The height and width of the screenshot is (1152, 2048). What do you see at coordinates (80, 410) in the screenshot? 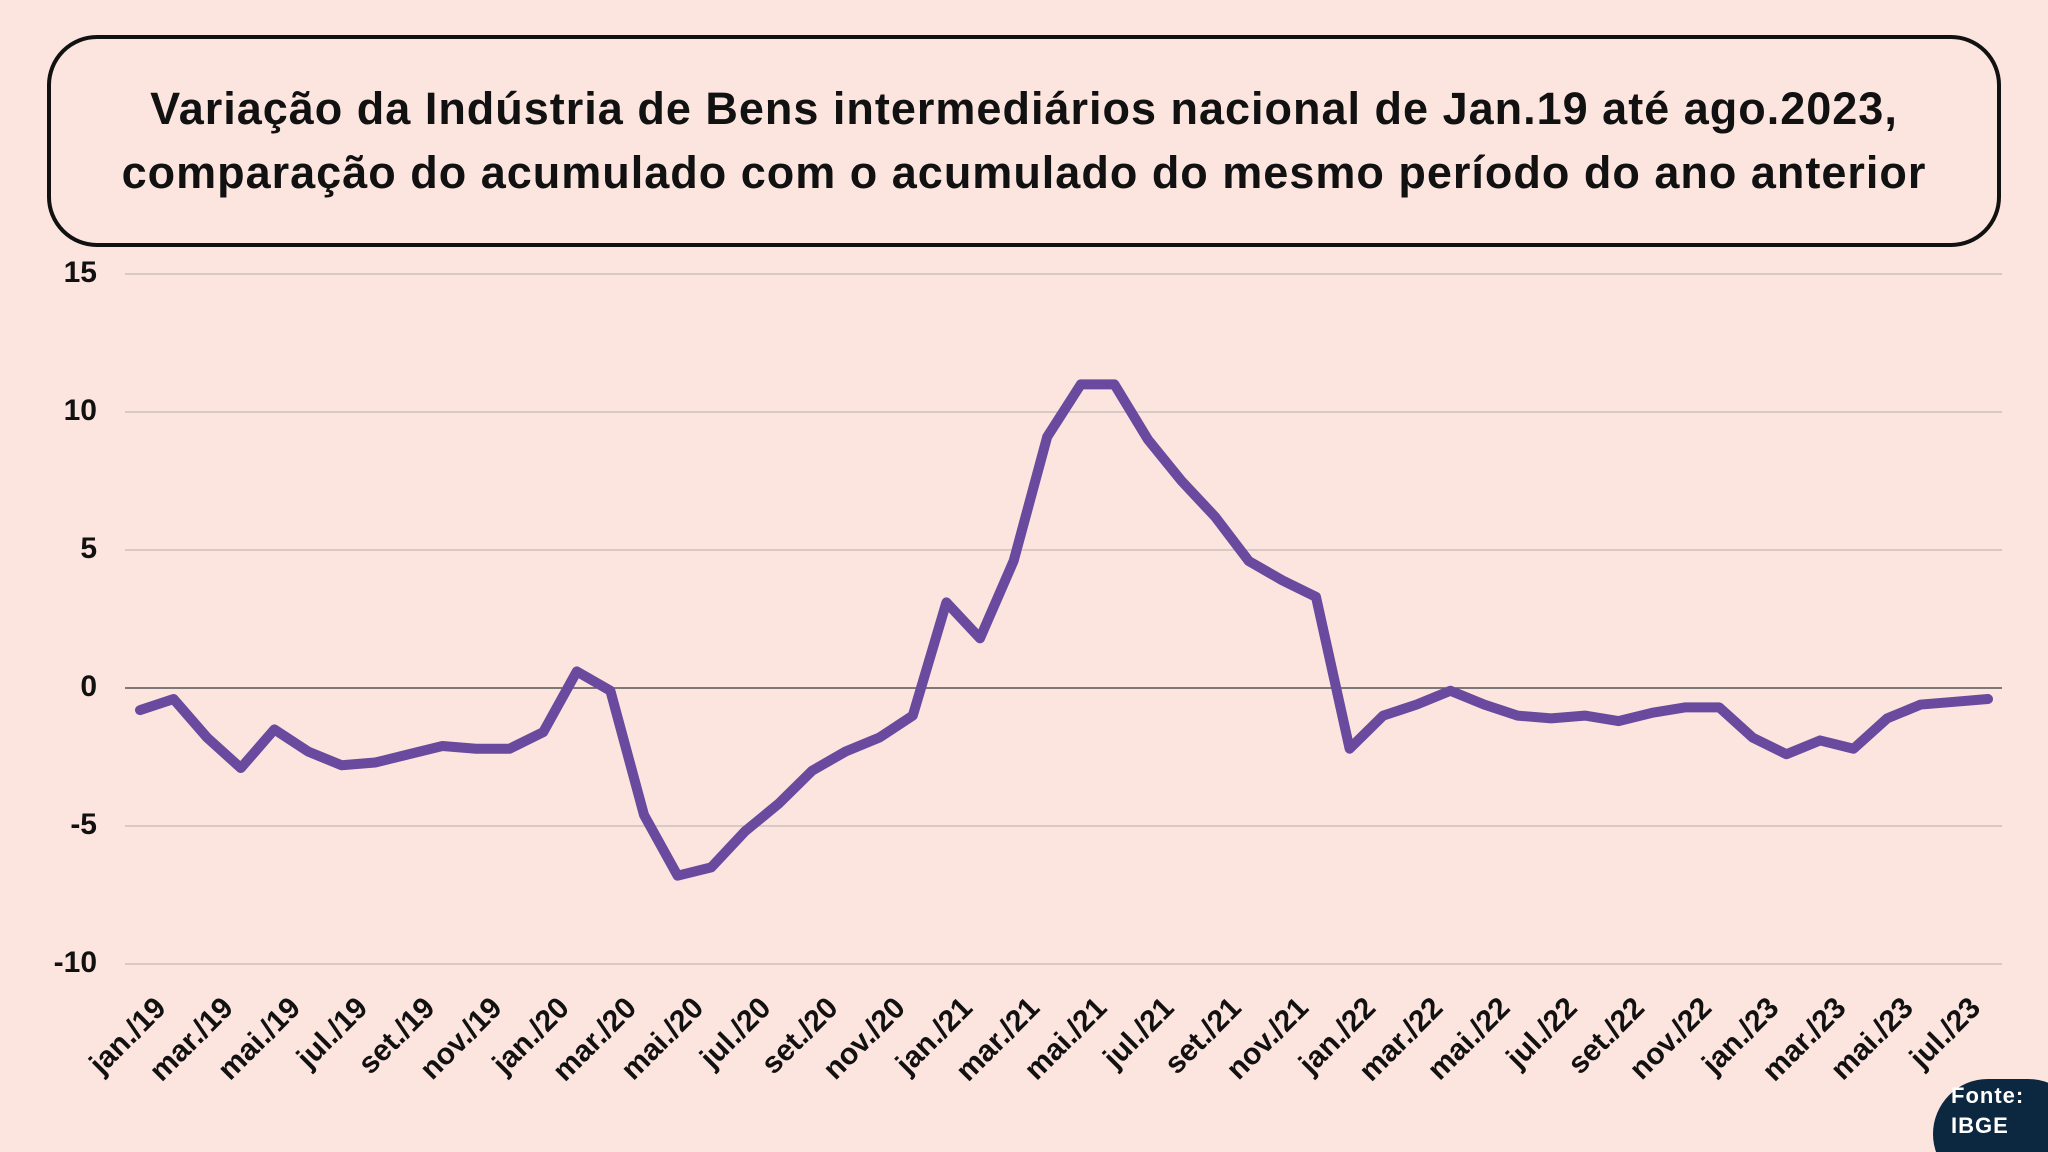
I see `y-tick-label: 10` at bounding box center [80, 410].